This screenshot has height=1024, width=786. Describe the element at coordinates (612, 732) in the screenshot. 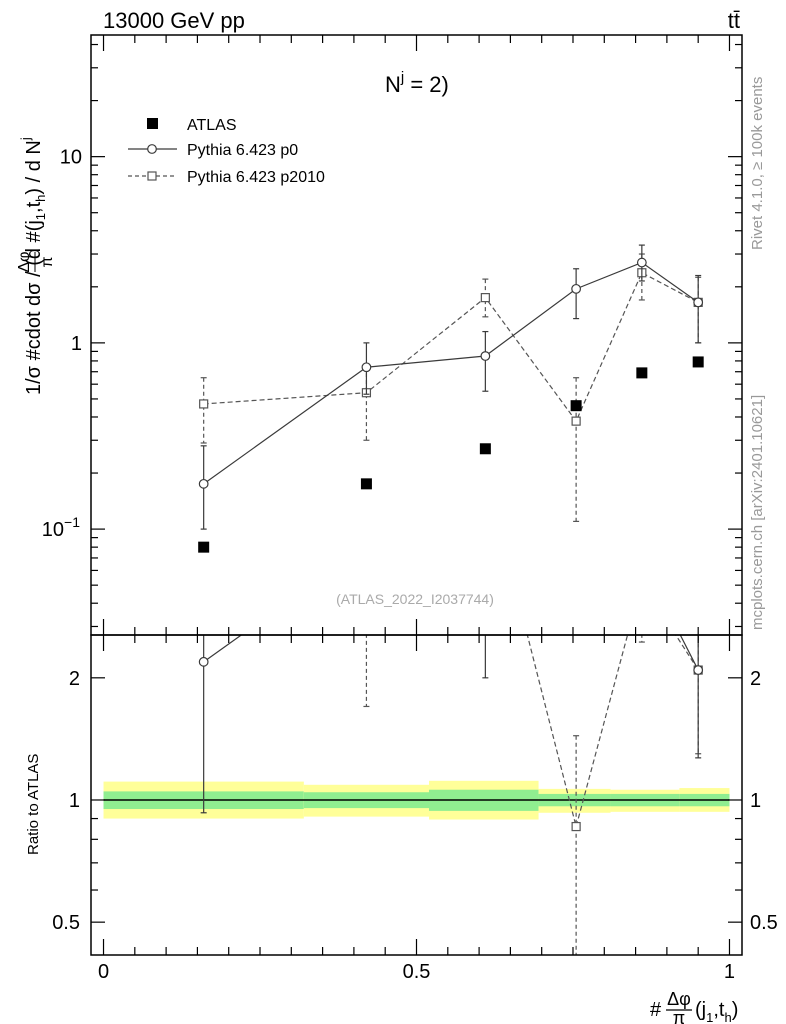

I see `ratio-p2010-line` at that location.